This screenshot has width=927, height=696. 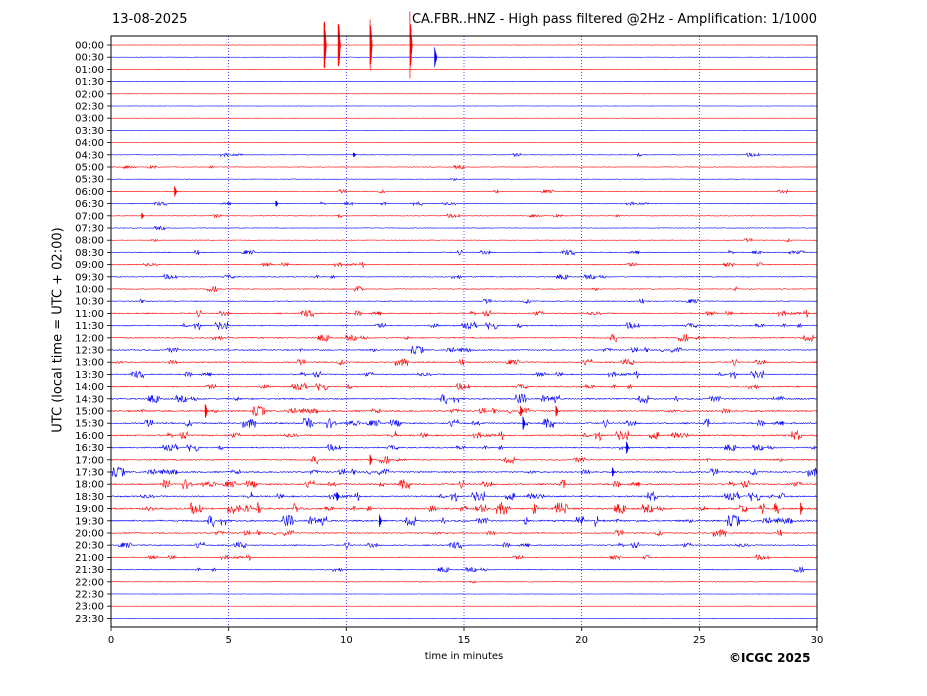 I want to click on y-tick-label: 19:00, so click(x=89, y=509).